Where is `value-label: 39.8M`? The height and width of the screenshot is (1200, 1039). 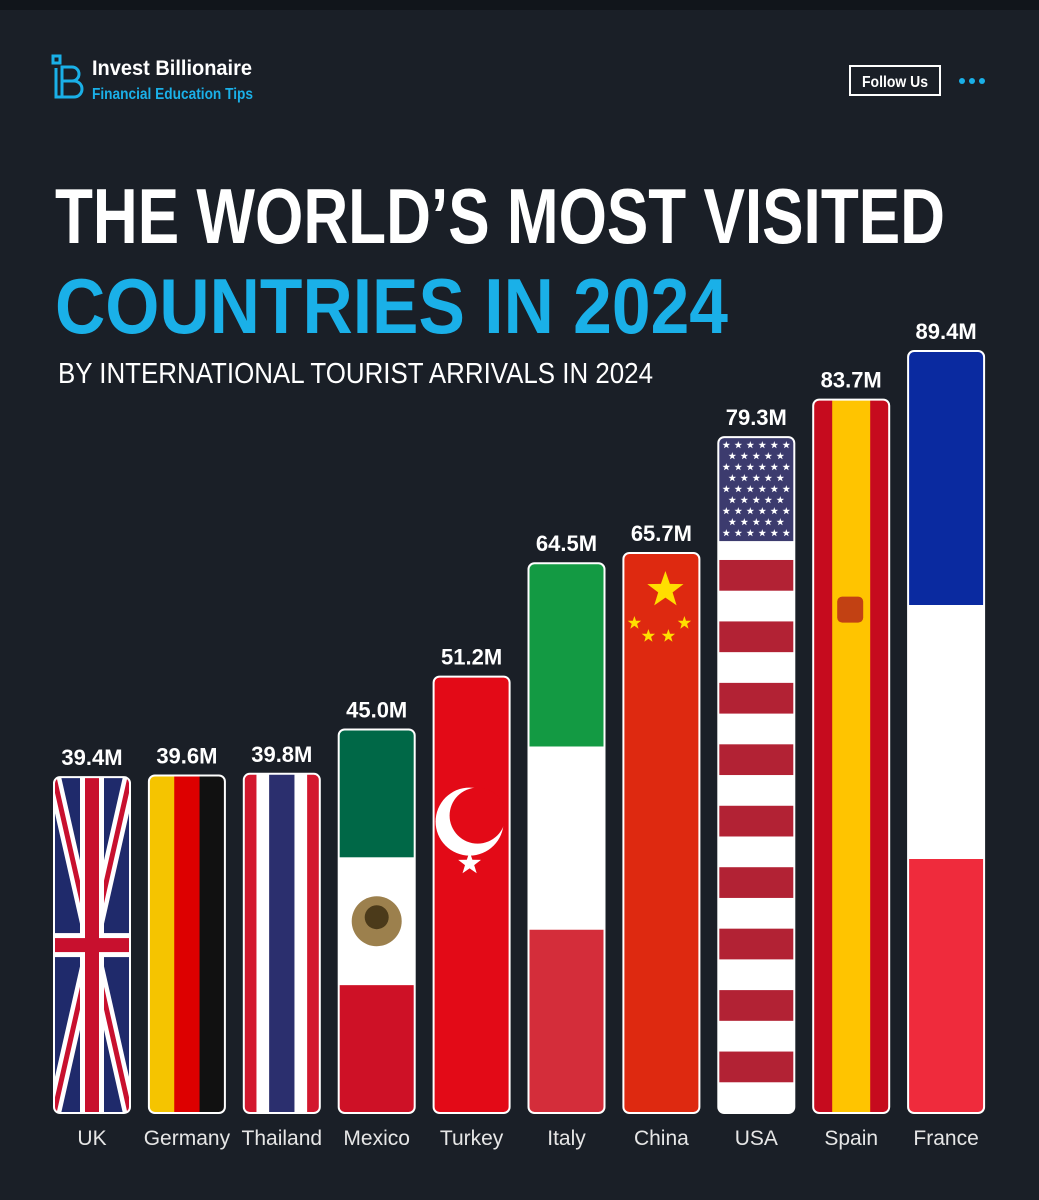 value-label: 39.8M is located at coordinates (281, 754).